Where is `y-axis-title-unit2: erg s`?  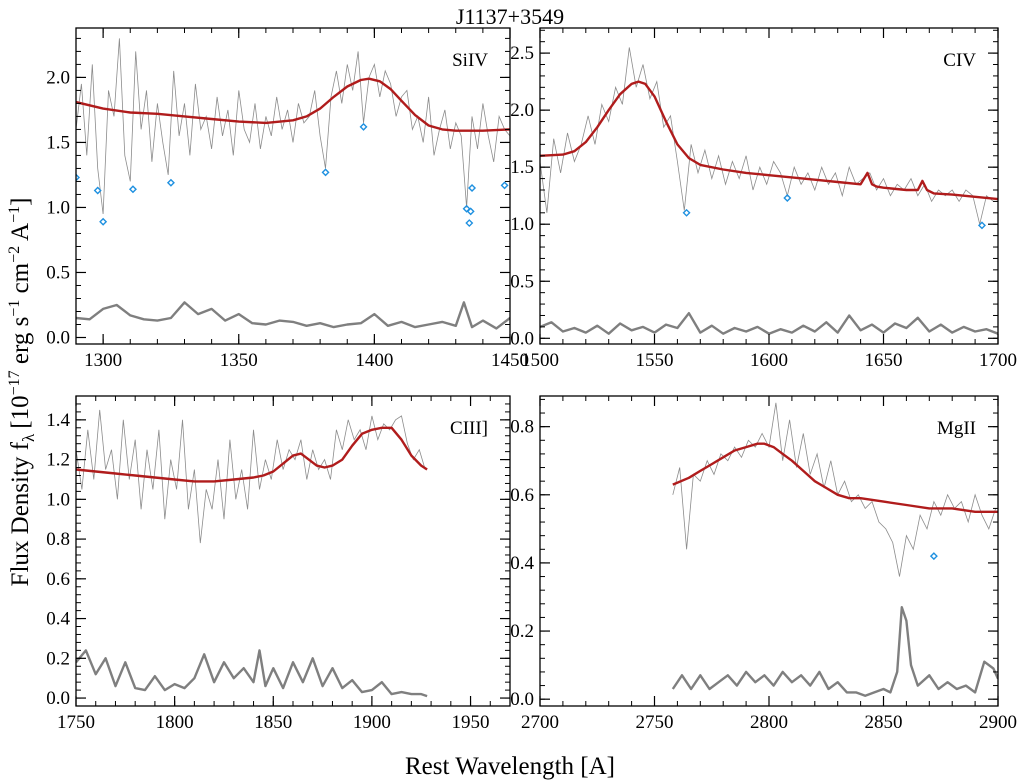
y-axis-title-unit2: erg s is located at coordinates (20, 344).